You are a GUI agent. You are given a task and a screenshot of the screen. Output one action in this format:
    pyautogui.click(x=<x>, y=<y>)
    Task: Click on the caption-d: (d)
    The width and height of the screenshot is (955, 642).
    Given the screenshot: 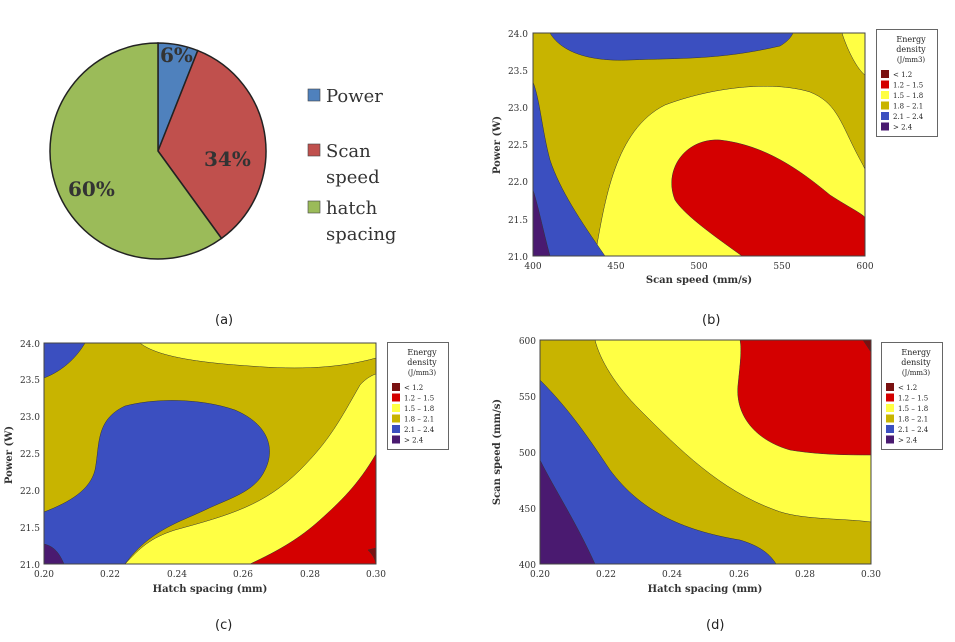 What is the action you would take?
    pyautogui.click(x=715, y=625)
    